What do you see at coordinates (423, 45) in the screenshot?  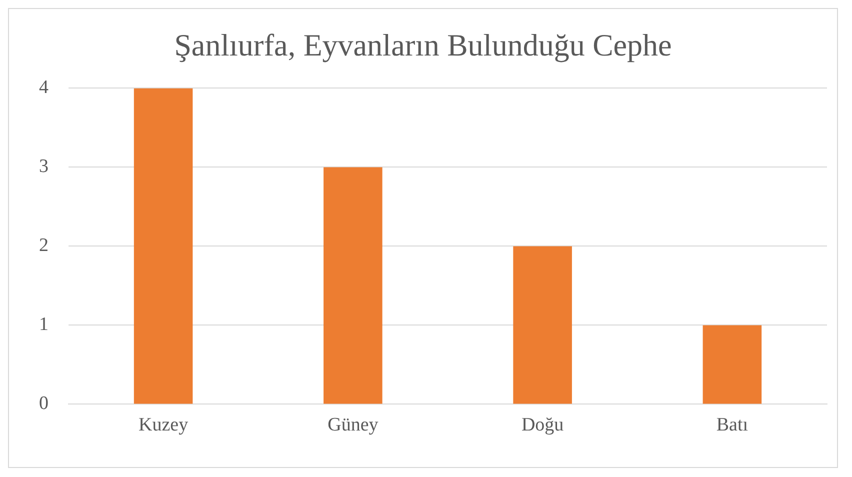 I see `chart-title: Şanlıurfa, Eyvanların Bulunduğu Cephe` at bounding box center [423, 45].